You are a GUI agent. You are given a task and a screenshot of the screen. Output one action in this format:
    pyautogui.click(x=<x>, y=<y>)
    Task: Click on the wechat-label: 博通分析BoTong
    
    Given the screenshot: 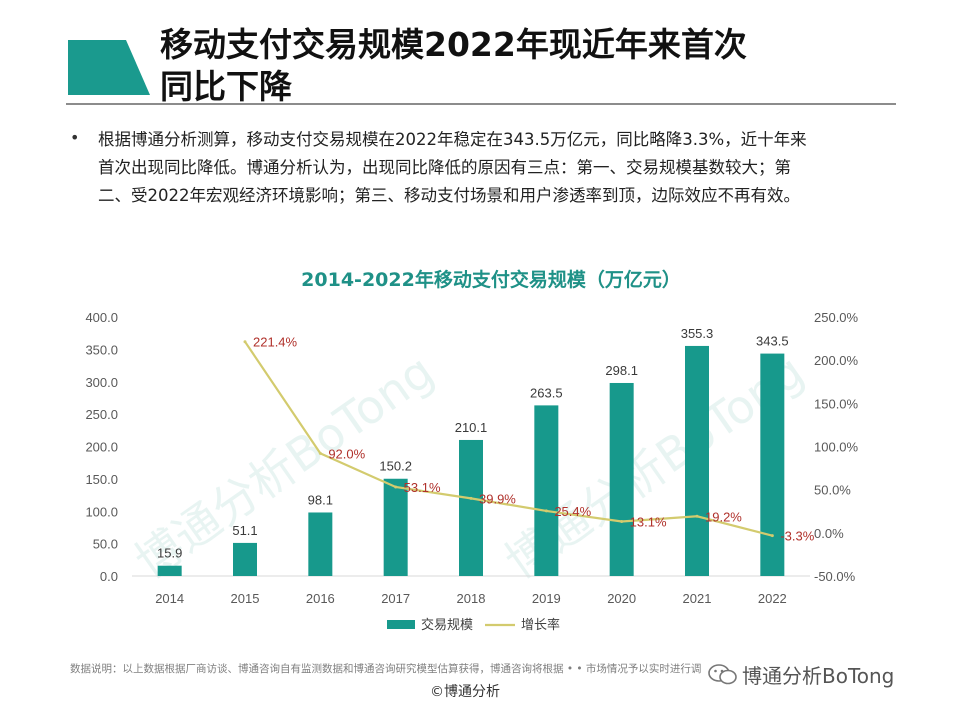 What is the action you would take?
    pyautogui.click(x=818, y=676)
    